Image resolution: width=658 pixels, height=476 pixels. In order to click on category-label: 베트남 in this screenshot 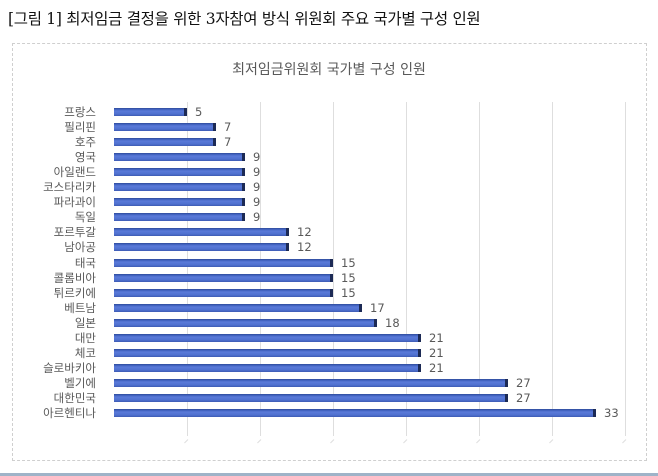, I will do `click(80, 308)`.